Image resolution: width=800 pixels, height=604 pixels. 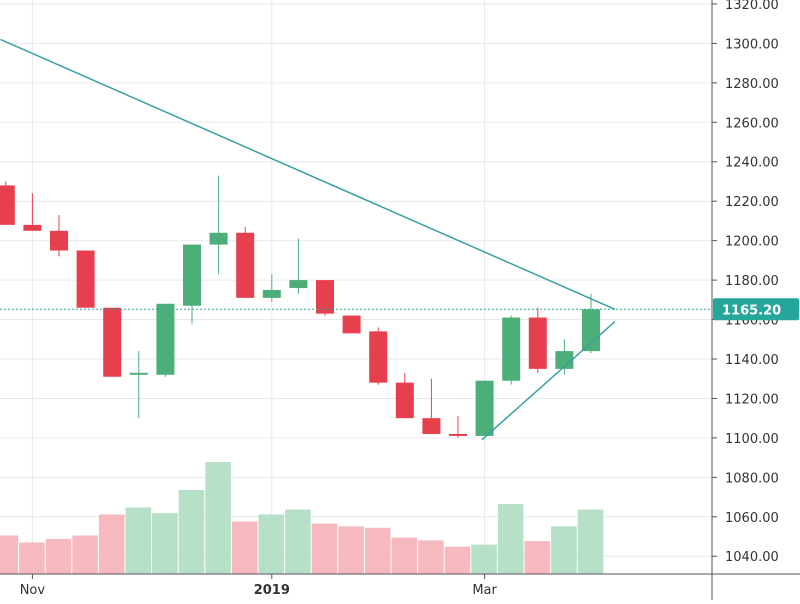 I want to click on y-tick-label: 1240.00, so click(x=752, y=163).